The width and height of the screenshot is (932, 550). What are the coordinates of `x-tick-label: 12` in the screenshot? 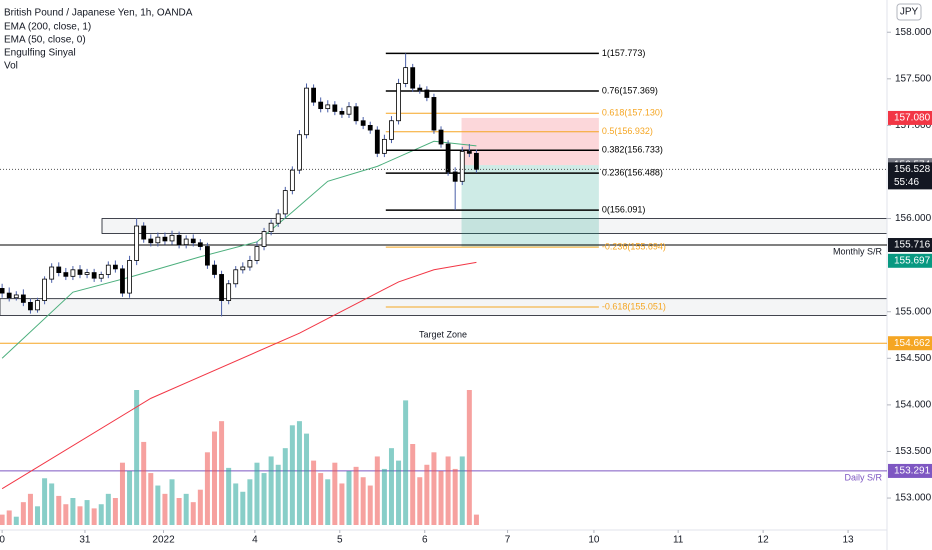 It's located at (764, 540).